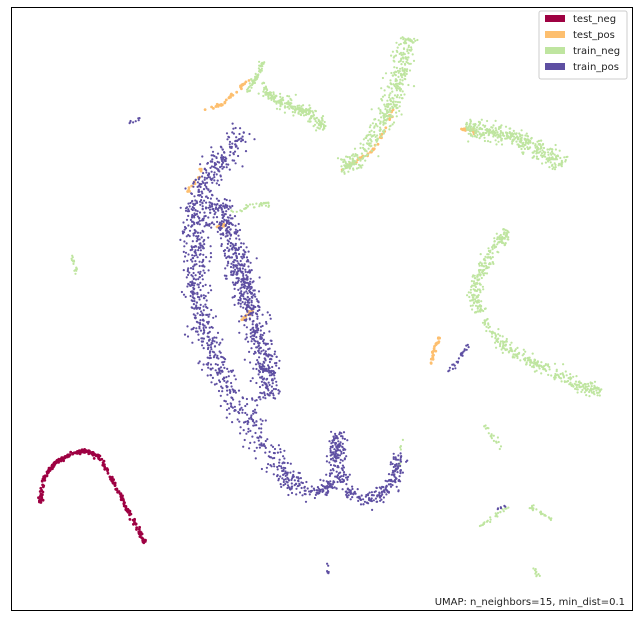 This screenshot has width=637, height=621. Describe the element at coordinates (386, 128) in the screenshot. I see `test_pos-point` at that location.